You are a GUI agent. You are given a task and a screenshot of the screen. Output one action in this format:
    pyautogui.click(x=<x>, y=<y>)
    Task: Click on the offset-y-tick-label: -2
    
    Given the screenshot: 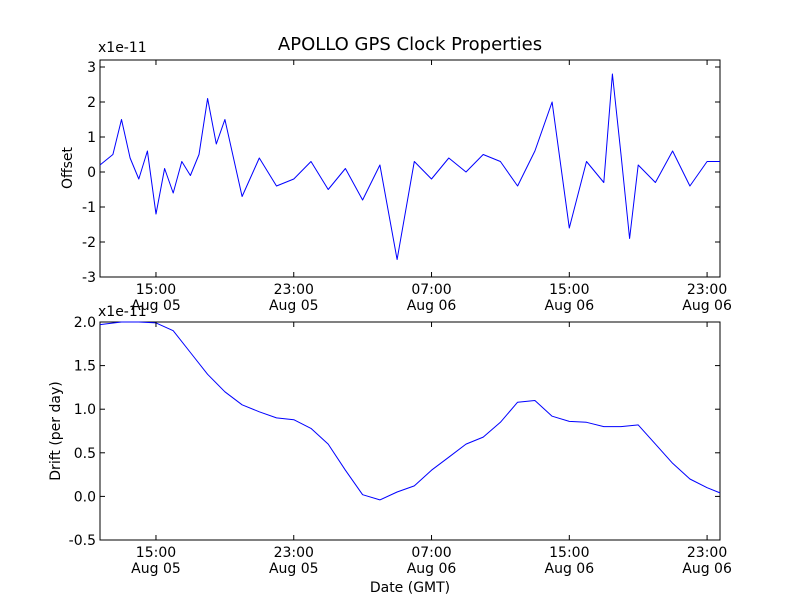 What is the action you would take?
    pyautogui.click(x=89, y=243)
    